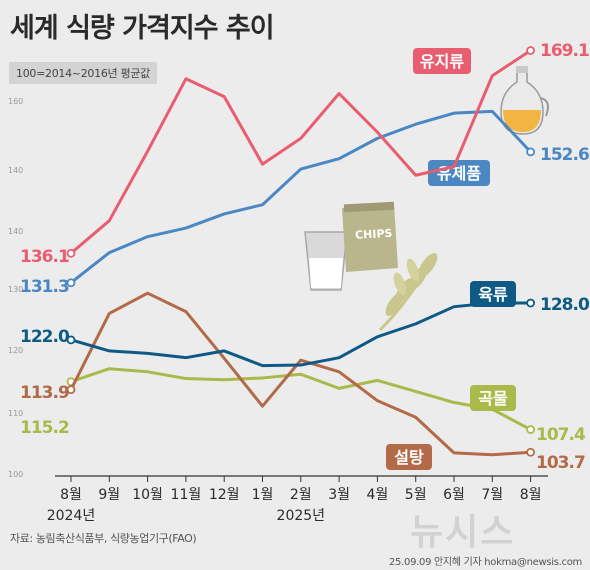  I want to click on x-tick-label: 7월, so click(492, 495).